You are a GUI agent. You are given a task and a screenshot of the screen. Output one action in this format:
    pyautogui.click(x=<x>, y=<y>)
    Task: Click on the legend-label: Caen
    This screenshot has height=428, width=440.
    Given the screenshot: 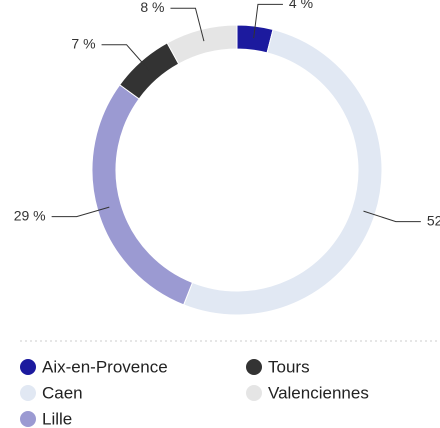 What is the action you would take?
    pyautogui.click(x=62, y=392)
    